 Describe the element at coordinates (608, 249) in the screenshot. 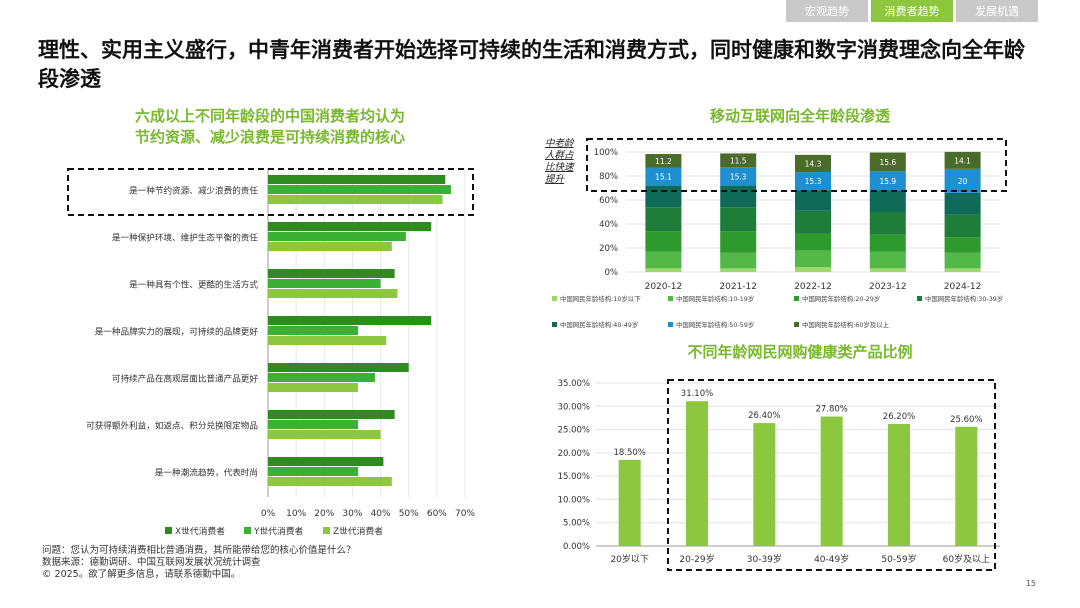

I see `y-tick-label: 20%` at that location.